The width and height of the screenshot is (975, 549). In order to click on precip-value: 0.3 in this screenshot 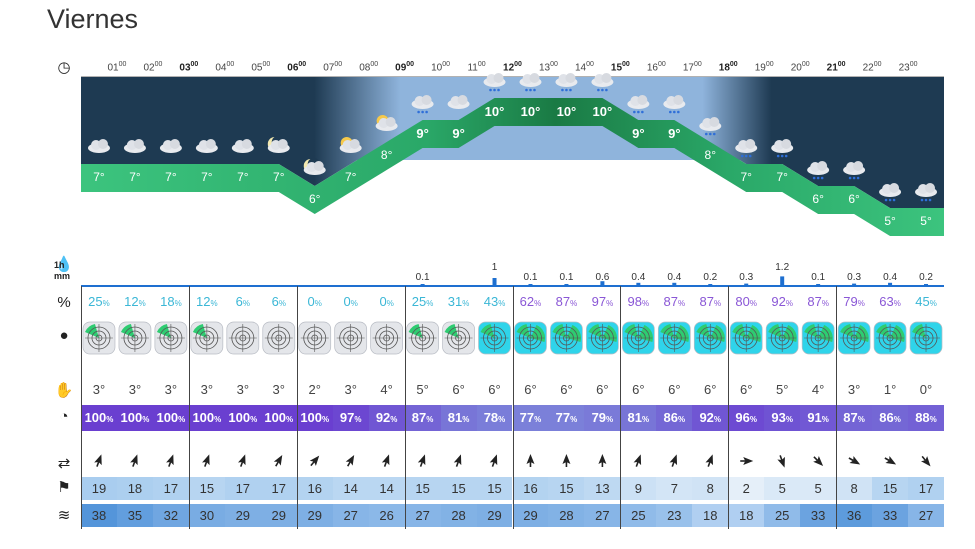, I will do `click(746, 277)`.